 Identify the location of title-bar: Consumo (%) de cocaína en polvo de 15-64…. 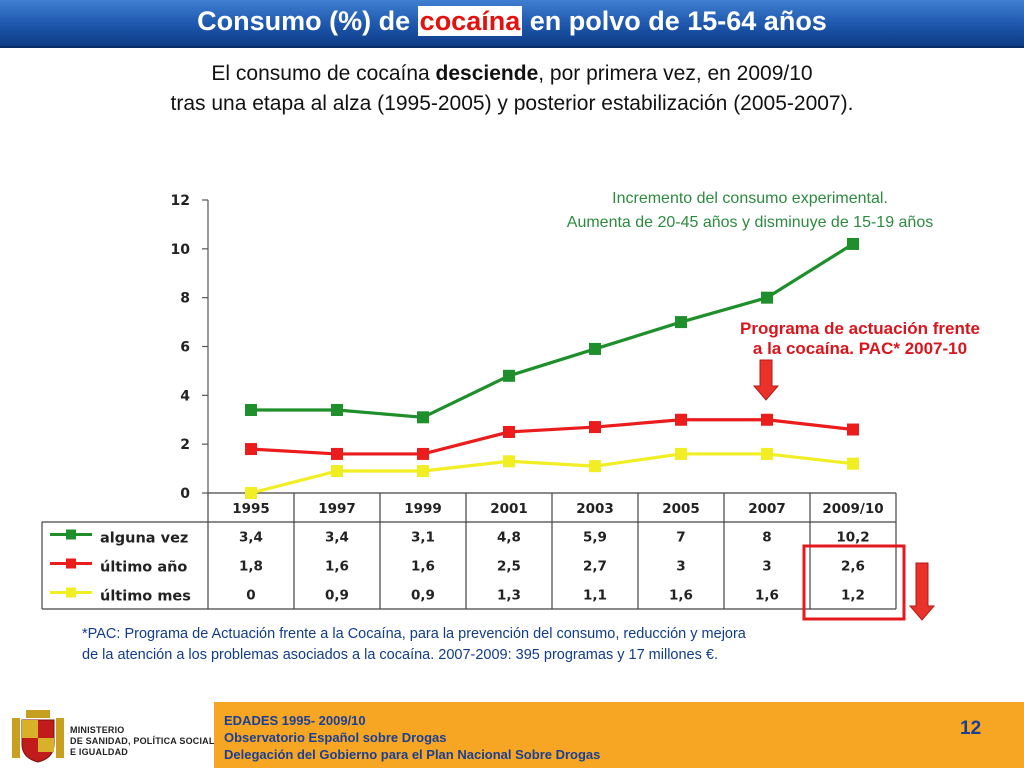
(512, 24).